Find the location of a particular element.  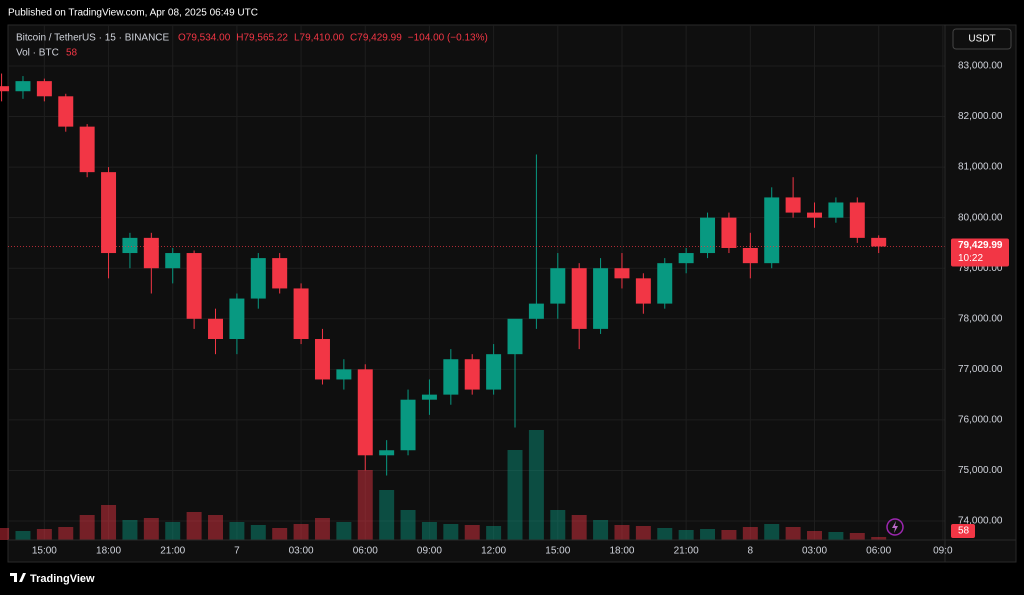

y-tick-label: 82,000.00 is located at coordinates (980, 116).